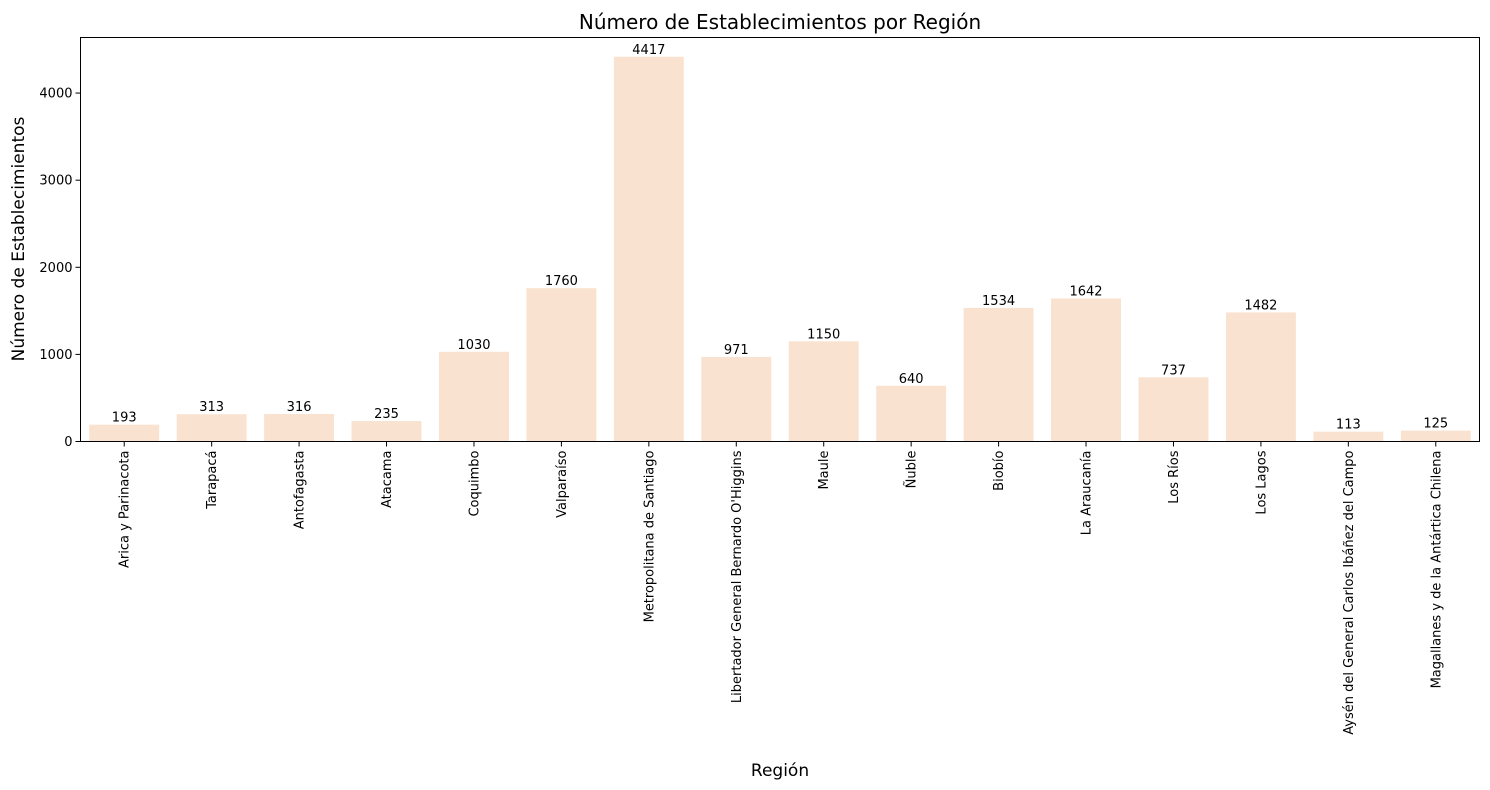  What do you see at coordinates (912, 470) in the screenshot?
I see `x-tick-label: Ñuble` at bounding box center [912, 470].